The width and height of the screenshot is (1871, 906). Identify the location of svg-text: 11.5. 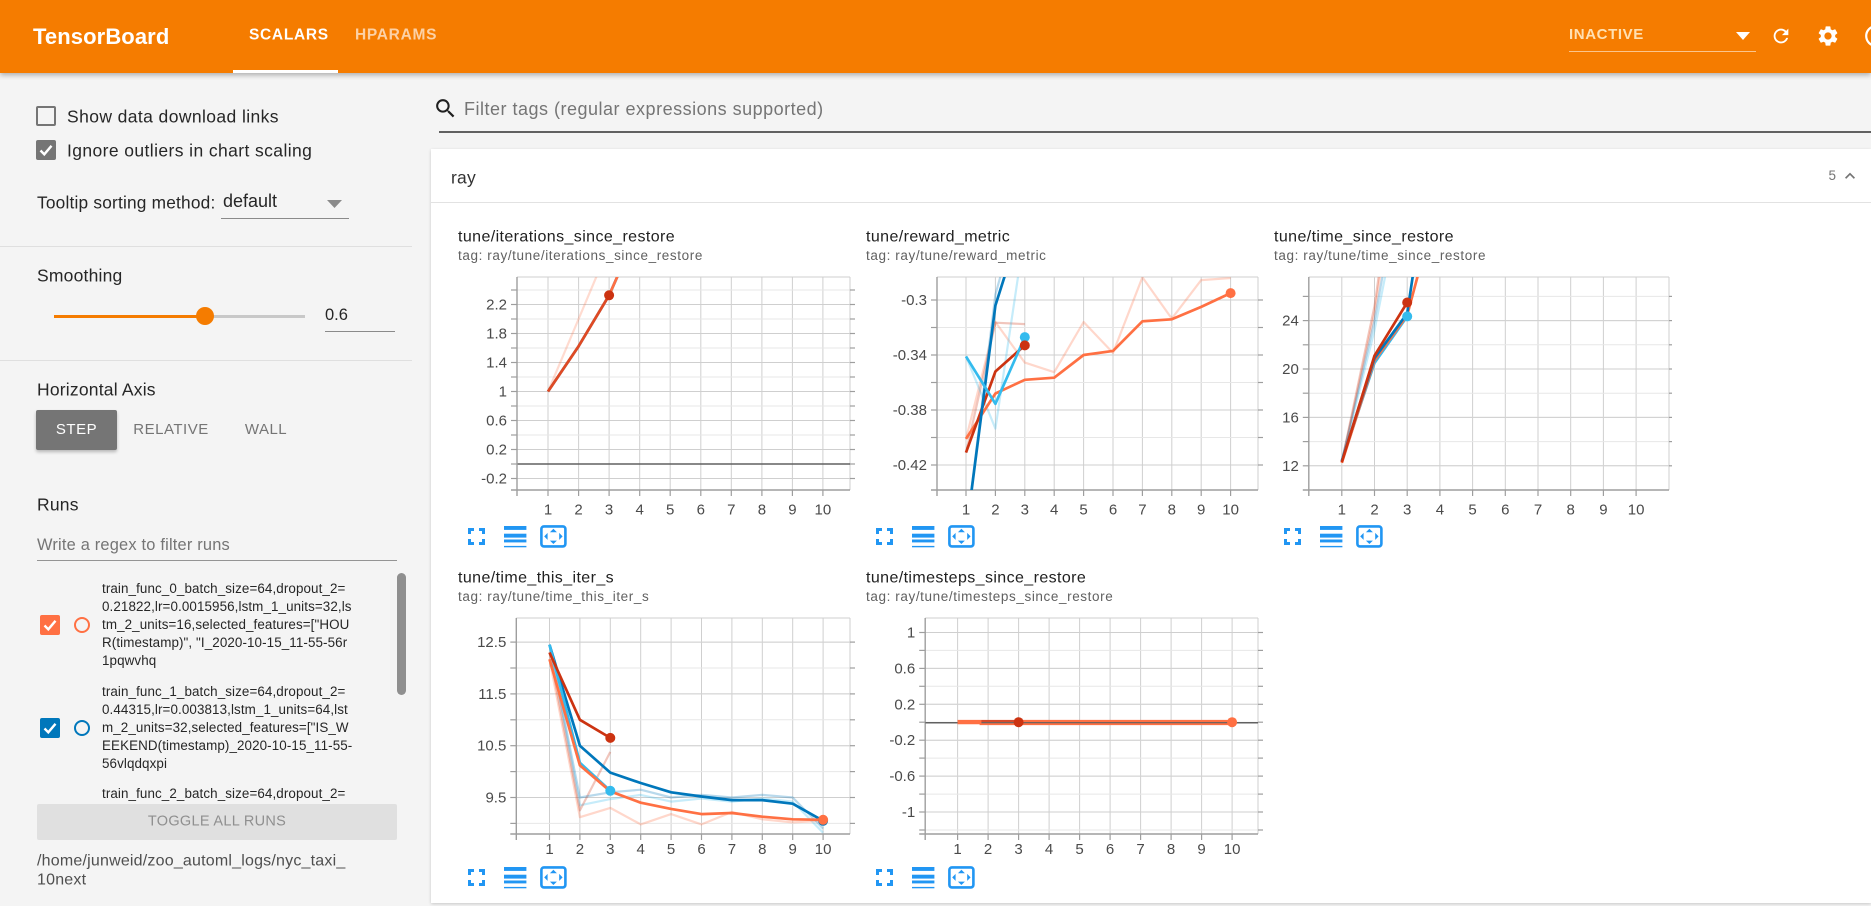
(492, 694).